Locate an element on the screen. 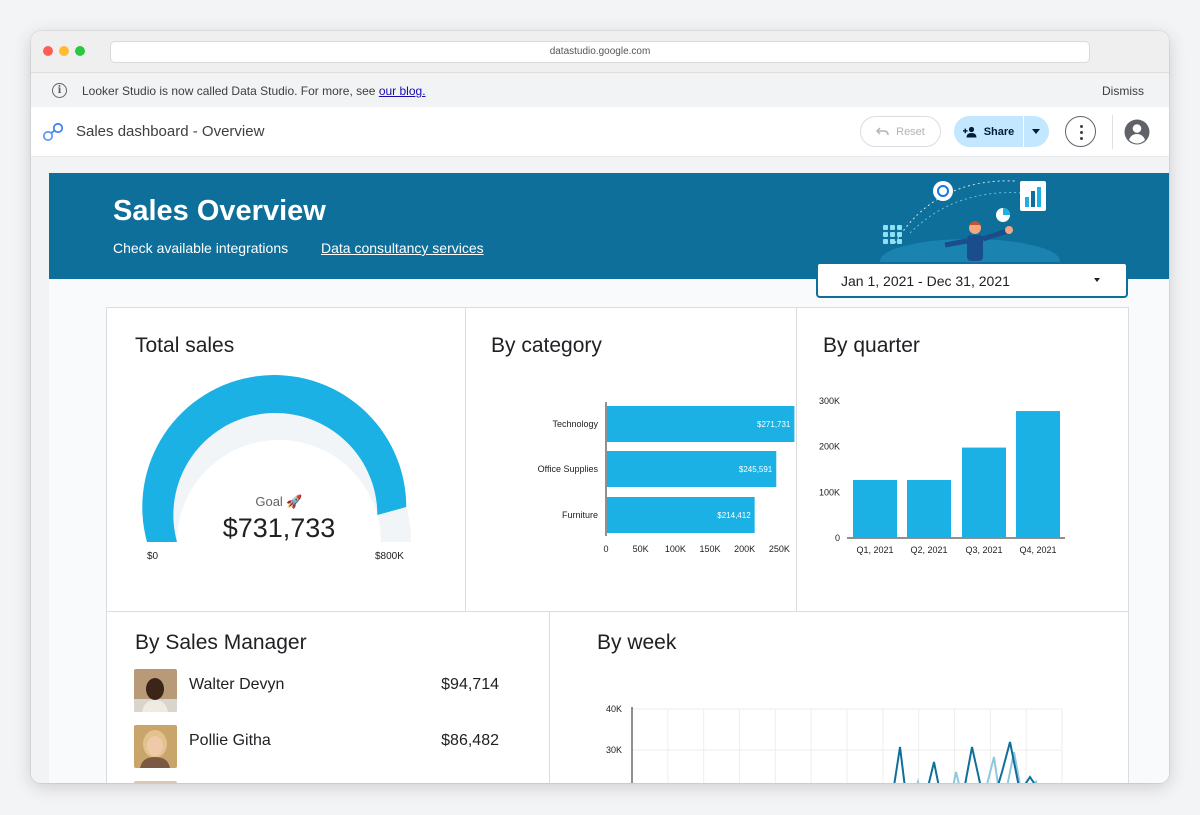 This screenshot has height=815, width=1200. gauge-goal-label: Goal 🚀 is located at coordinates (278, 501).